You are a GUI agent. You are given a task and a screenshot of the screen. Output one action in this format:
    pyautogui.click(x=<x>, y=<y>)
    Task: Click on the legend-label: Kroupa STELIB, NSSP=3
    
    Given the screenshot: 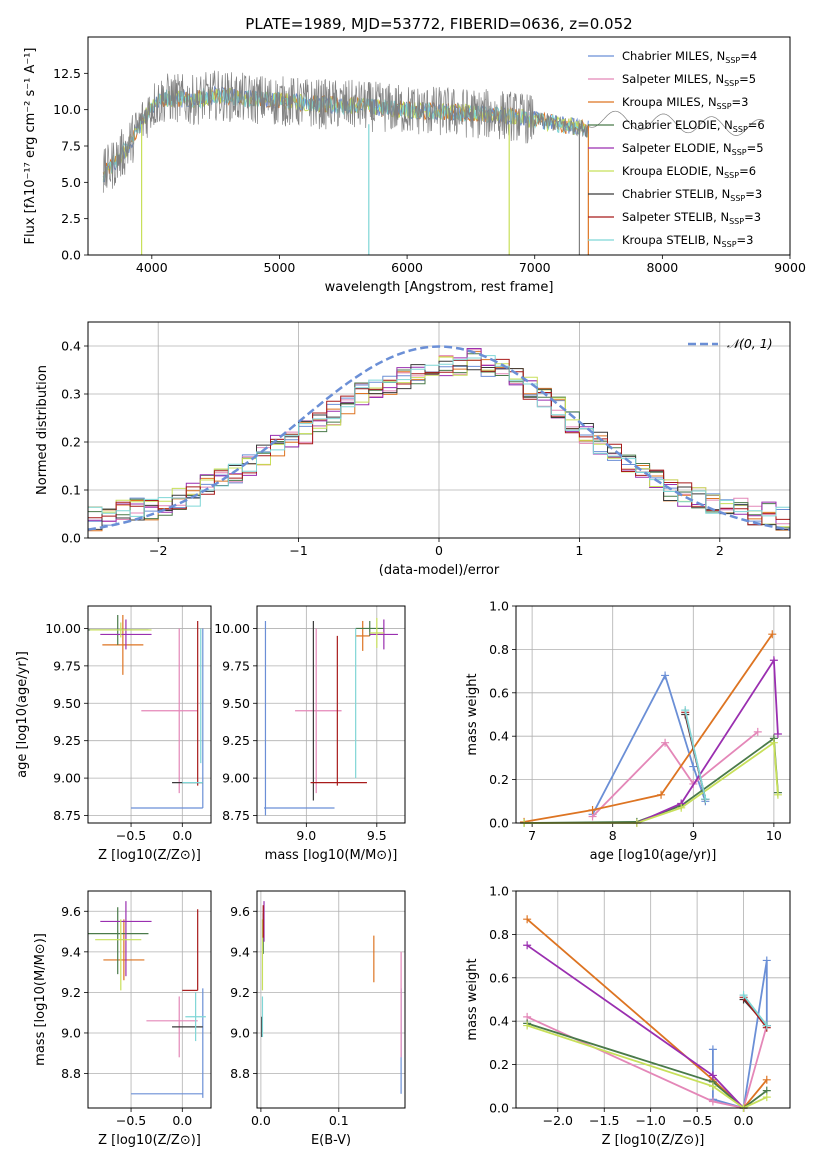 What is the action you would take?
    pyautogui.click(x=687, y=241)
    